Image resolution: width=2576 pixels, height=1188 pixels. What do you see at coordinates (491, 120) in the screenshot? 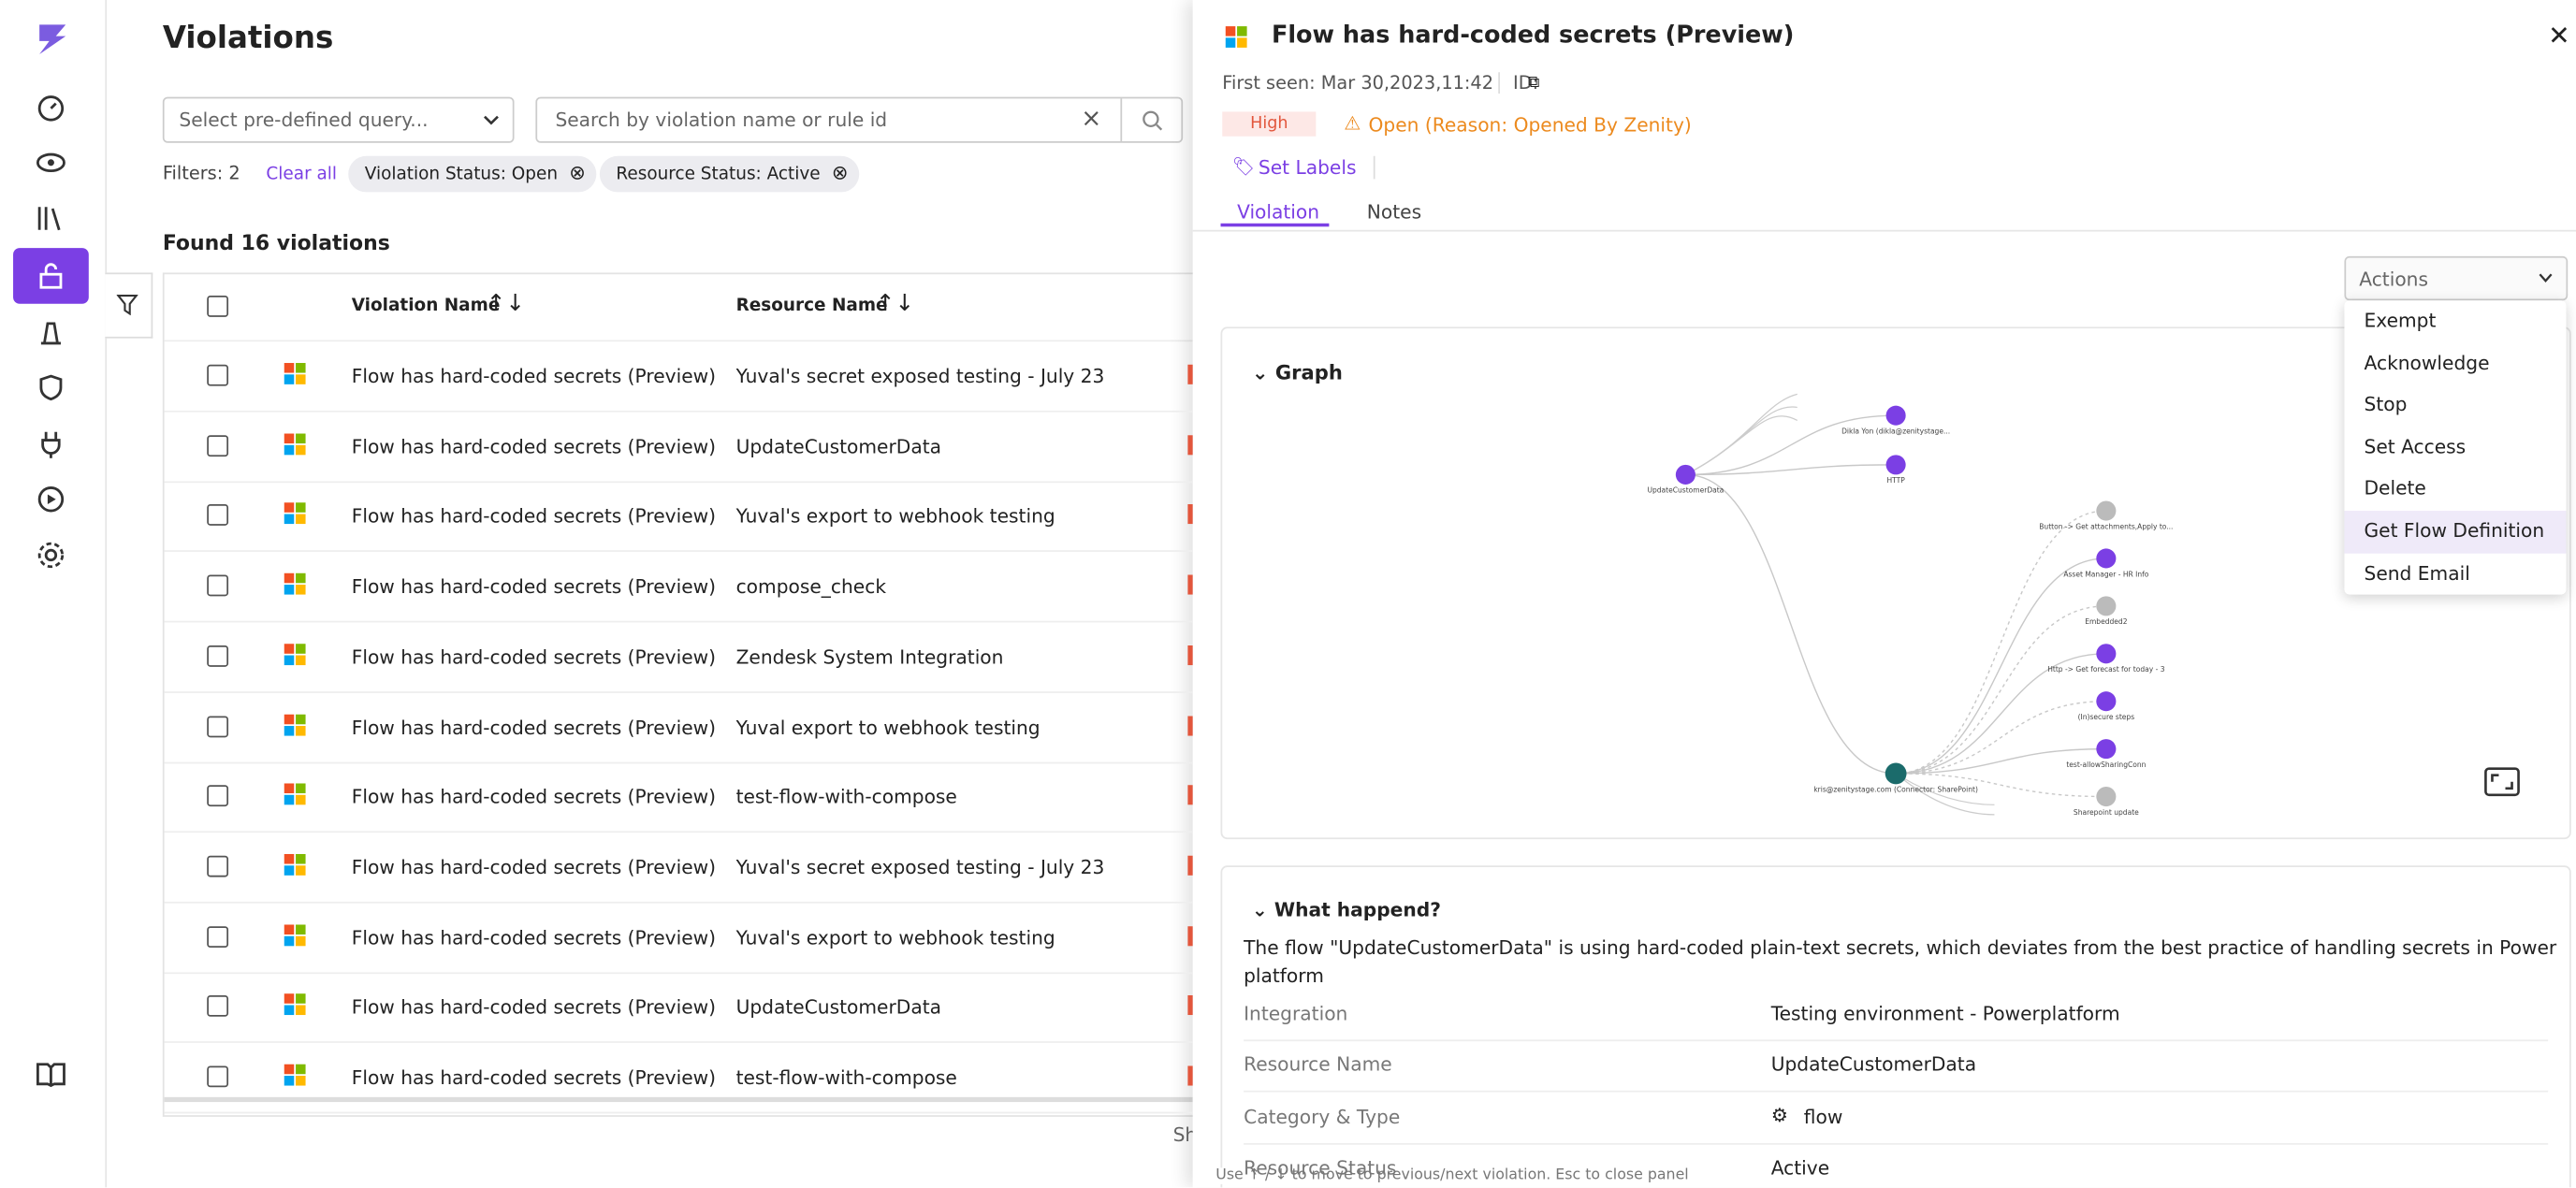
I see `chevron` at bounding box center [491, 120].